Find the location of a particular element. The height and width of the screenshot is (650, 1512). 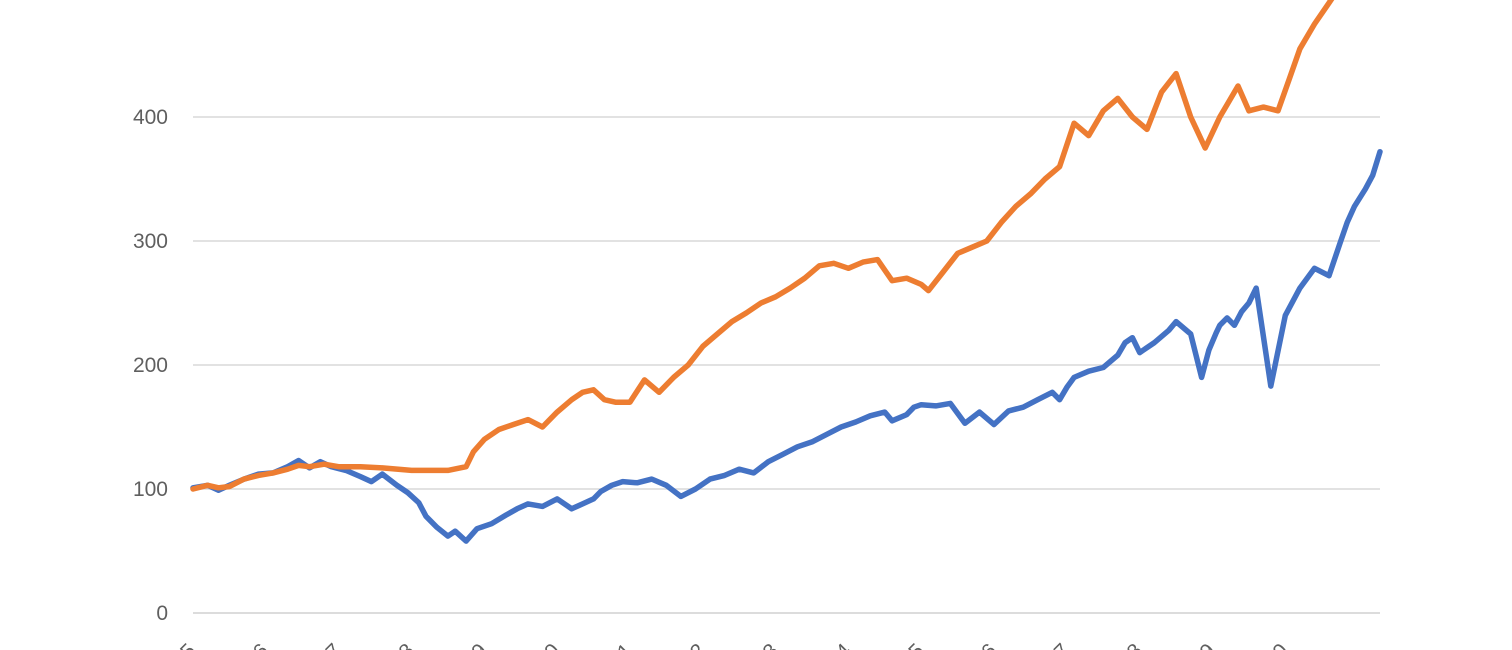

x-tick-label: 16 is located at coordinates (985, 644).